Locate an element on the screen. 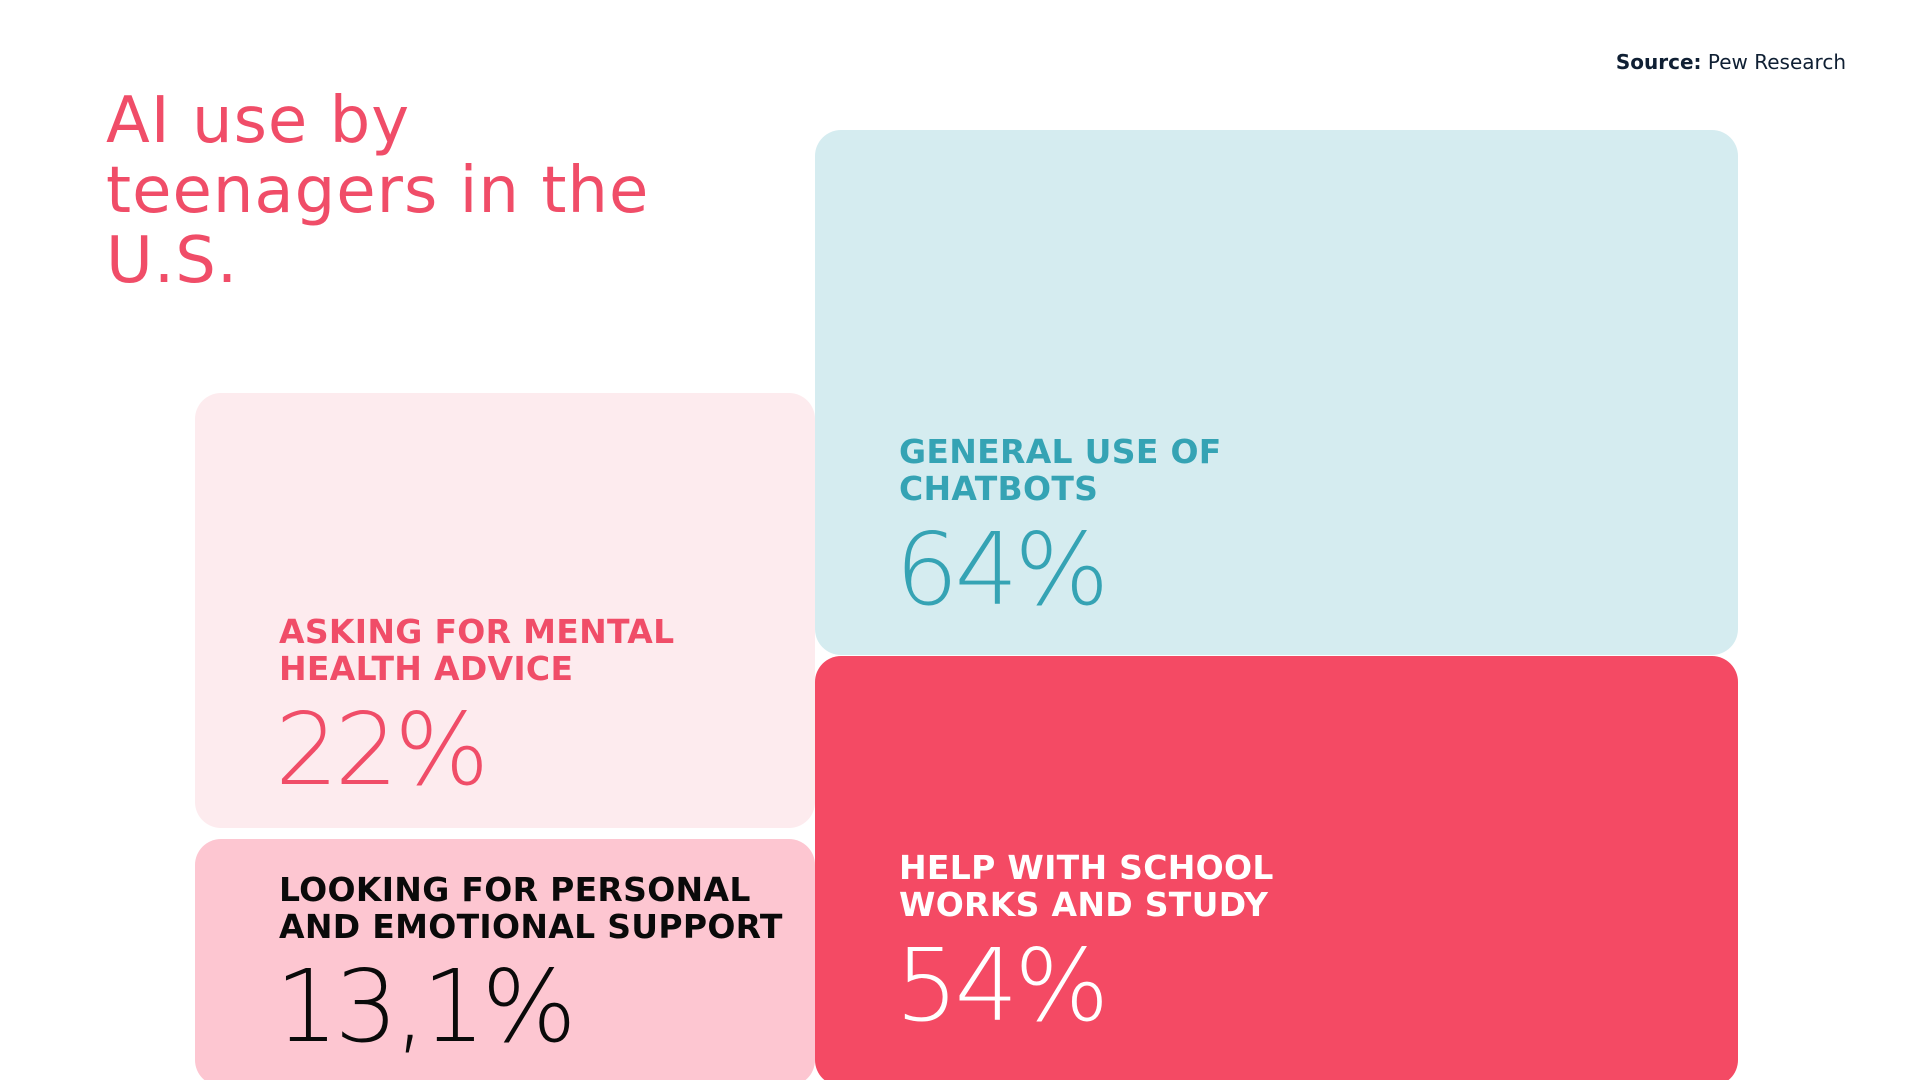 Image resolution: width=1920 pixels, height=1080 pixels. tile-label: ASKING FOR MENTAL HEALTH ADVICE is located at coordinates (477, 650).